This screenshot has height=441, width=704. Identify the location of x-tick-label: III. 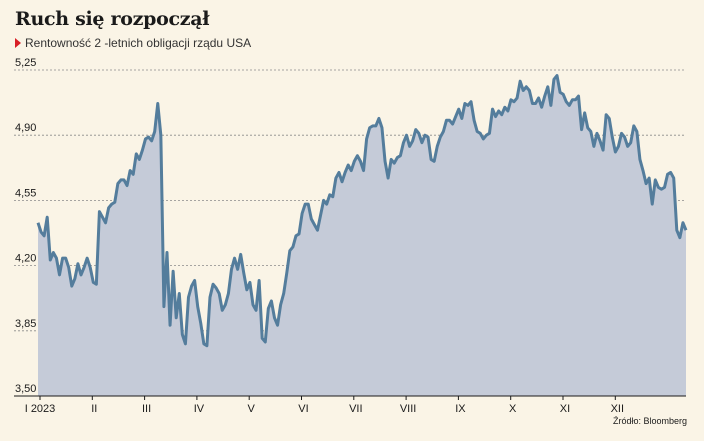
(146, 409).